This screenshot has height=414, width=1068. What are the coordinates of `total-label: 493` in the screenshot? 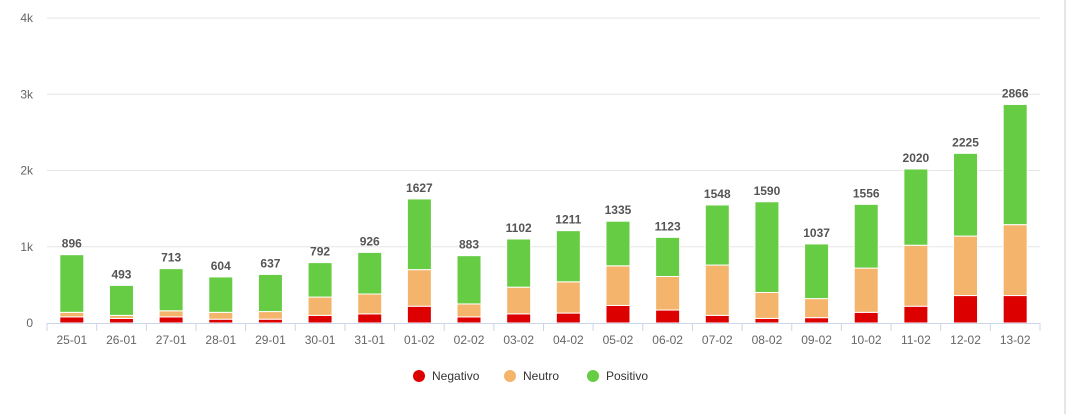 It's located at (121, 274).